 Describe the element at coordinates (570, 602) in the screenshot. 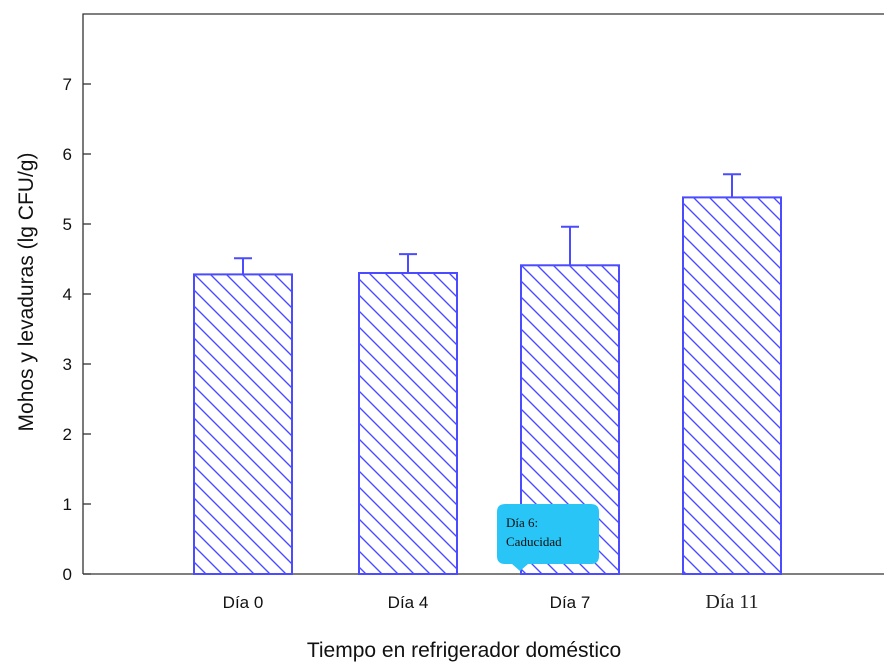

I see `x-tick-label: Día 7` at that location.